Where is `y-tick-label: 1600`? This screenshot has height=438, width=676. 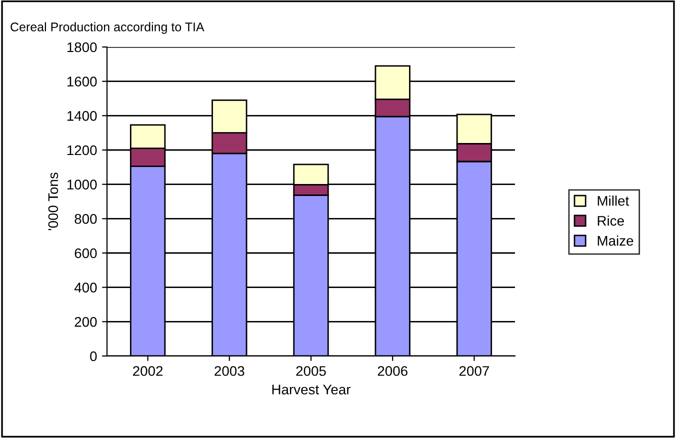 y-tick-label: 1600 is located at coordinates (82, 81).